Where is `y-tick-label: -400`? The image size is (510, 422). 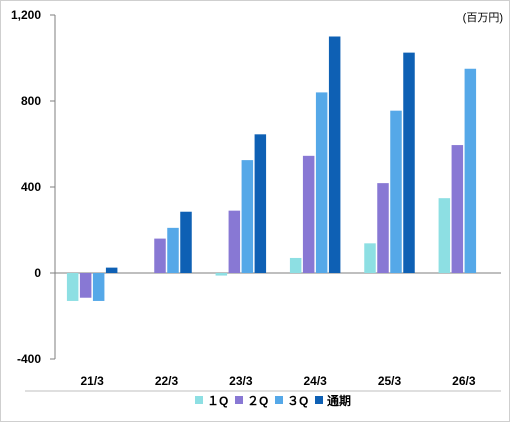 y-tick-label: -400 is located at coordinates (29, 359).